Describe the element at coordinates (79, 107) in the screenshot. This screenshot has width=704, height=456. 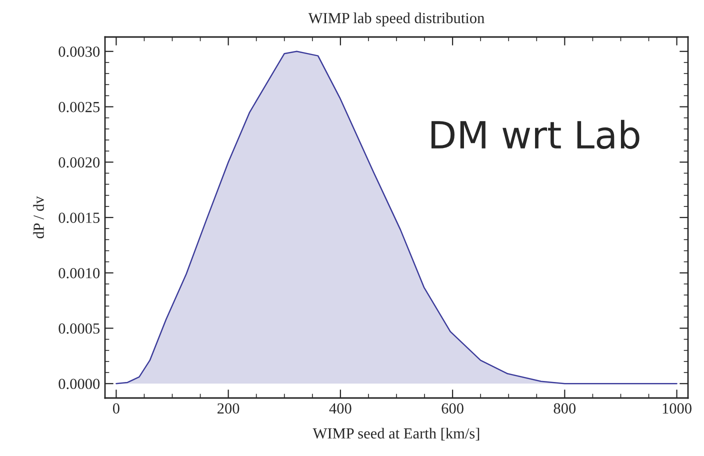
I see `y-tick-label: 0.0025` at that location.